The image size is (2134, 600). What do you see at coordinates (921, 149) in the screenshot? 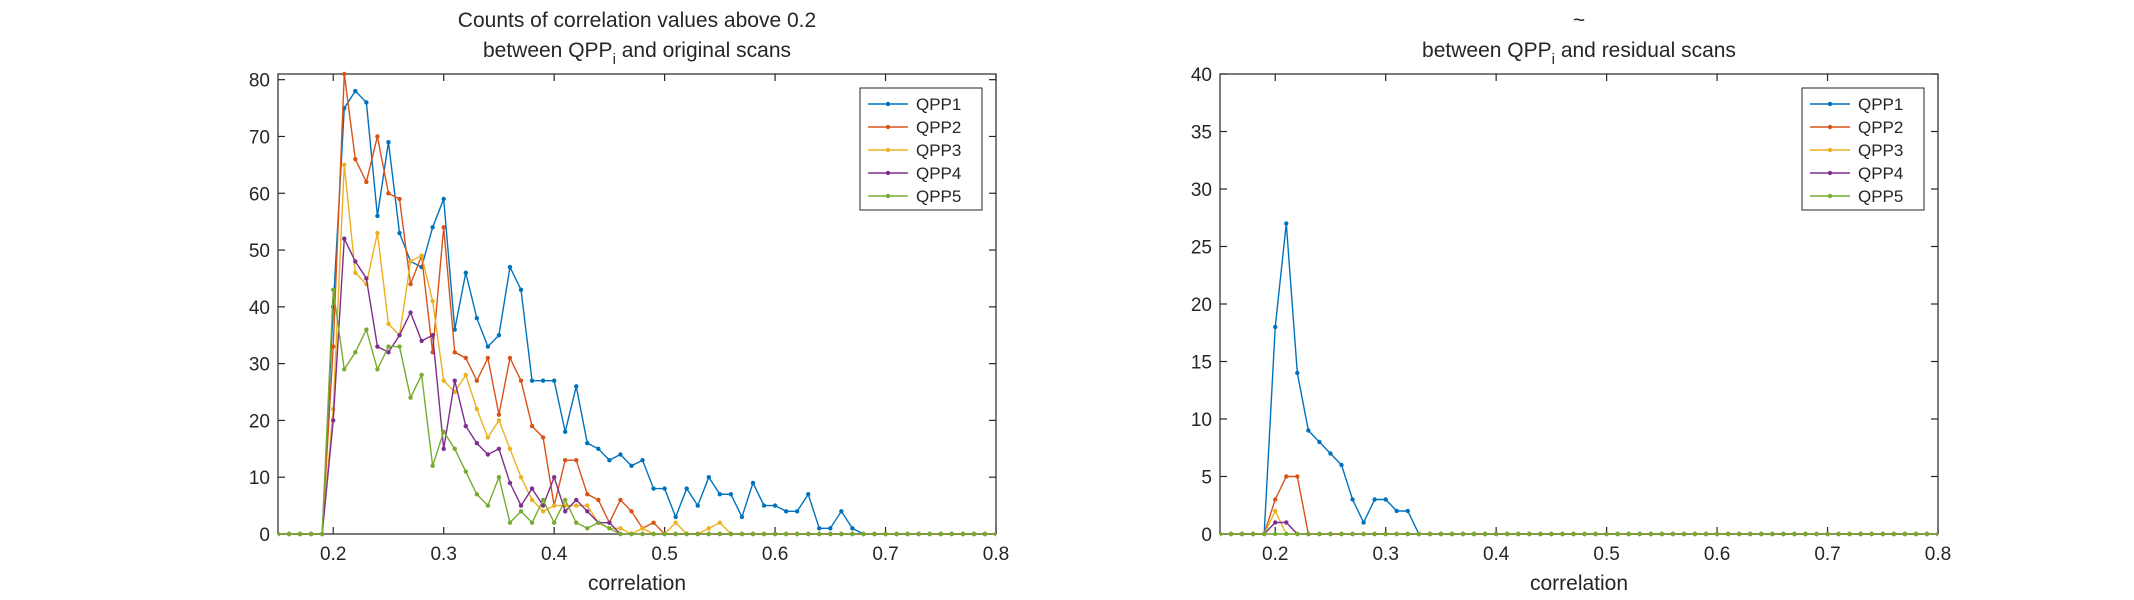
I see `legend: QPP1 QPP2 QPP3 QPP4 QPP5` at bounding box center [921, 149].